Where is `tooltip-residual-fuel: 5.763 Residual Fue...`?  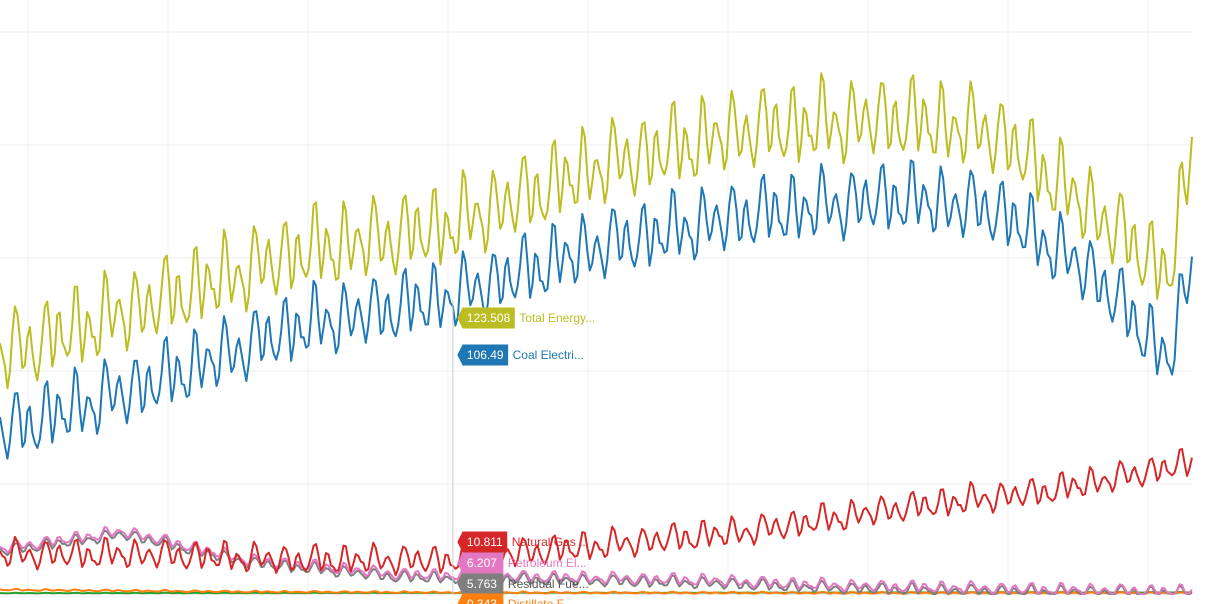
tooltip-residual-fuel: 5.763 Residual Fue... is located at coordinates (523, 584).